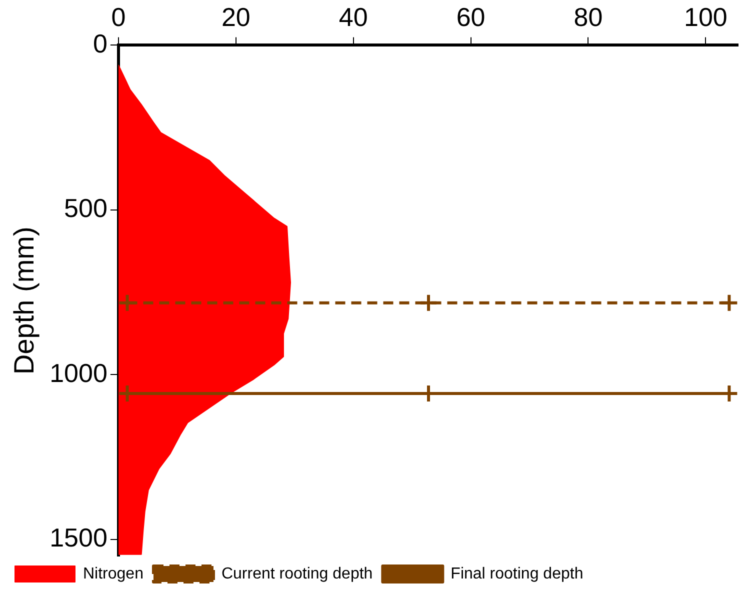  Describe the element at coordinates (118, 17) in the screenshot. I see `x-tick-label: 0` at that location.